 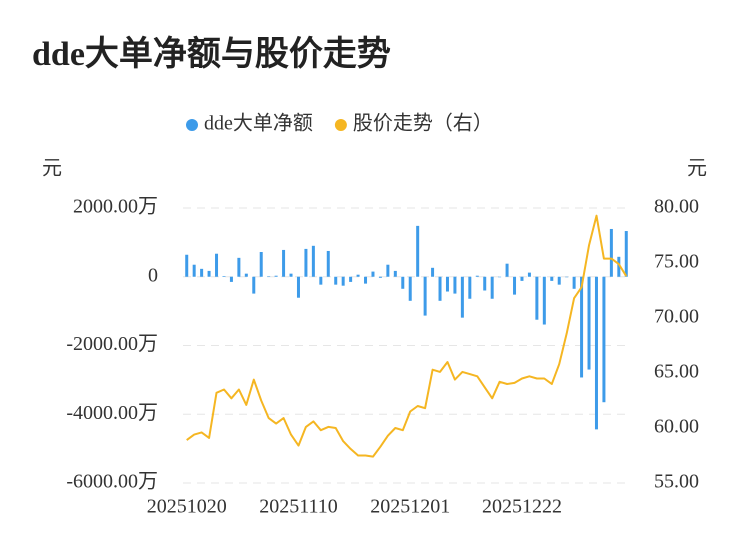 I want to click on y-axis-label: 元, so click(x=52, y=169).